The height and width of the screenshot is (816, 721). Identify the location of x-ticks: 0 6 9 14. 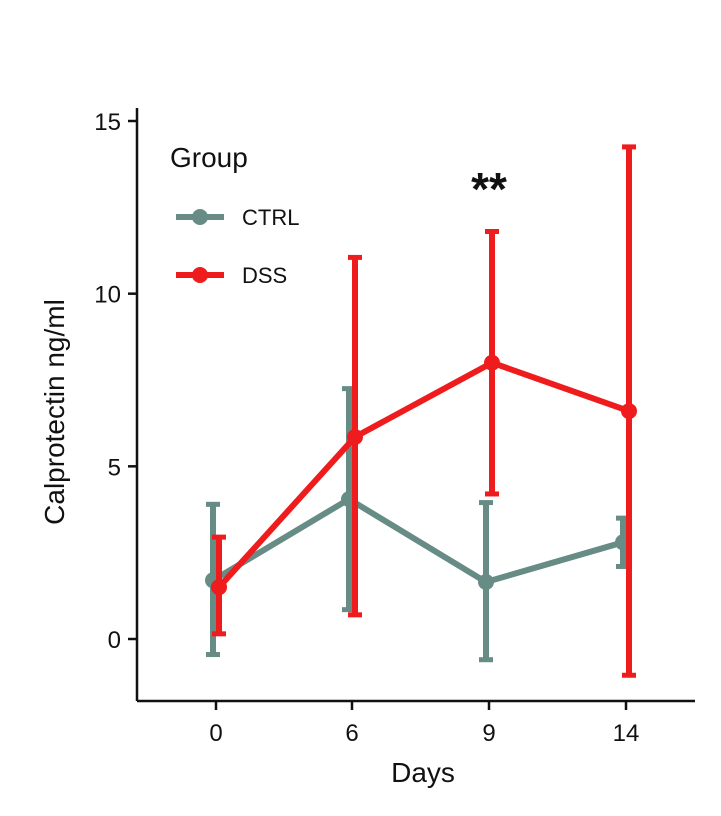
(424, 724).